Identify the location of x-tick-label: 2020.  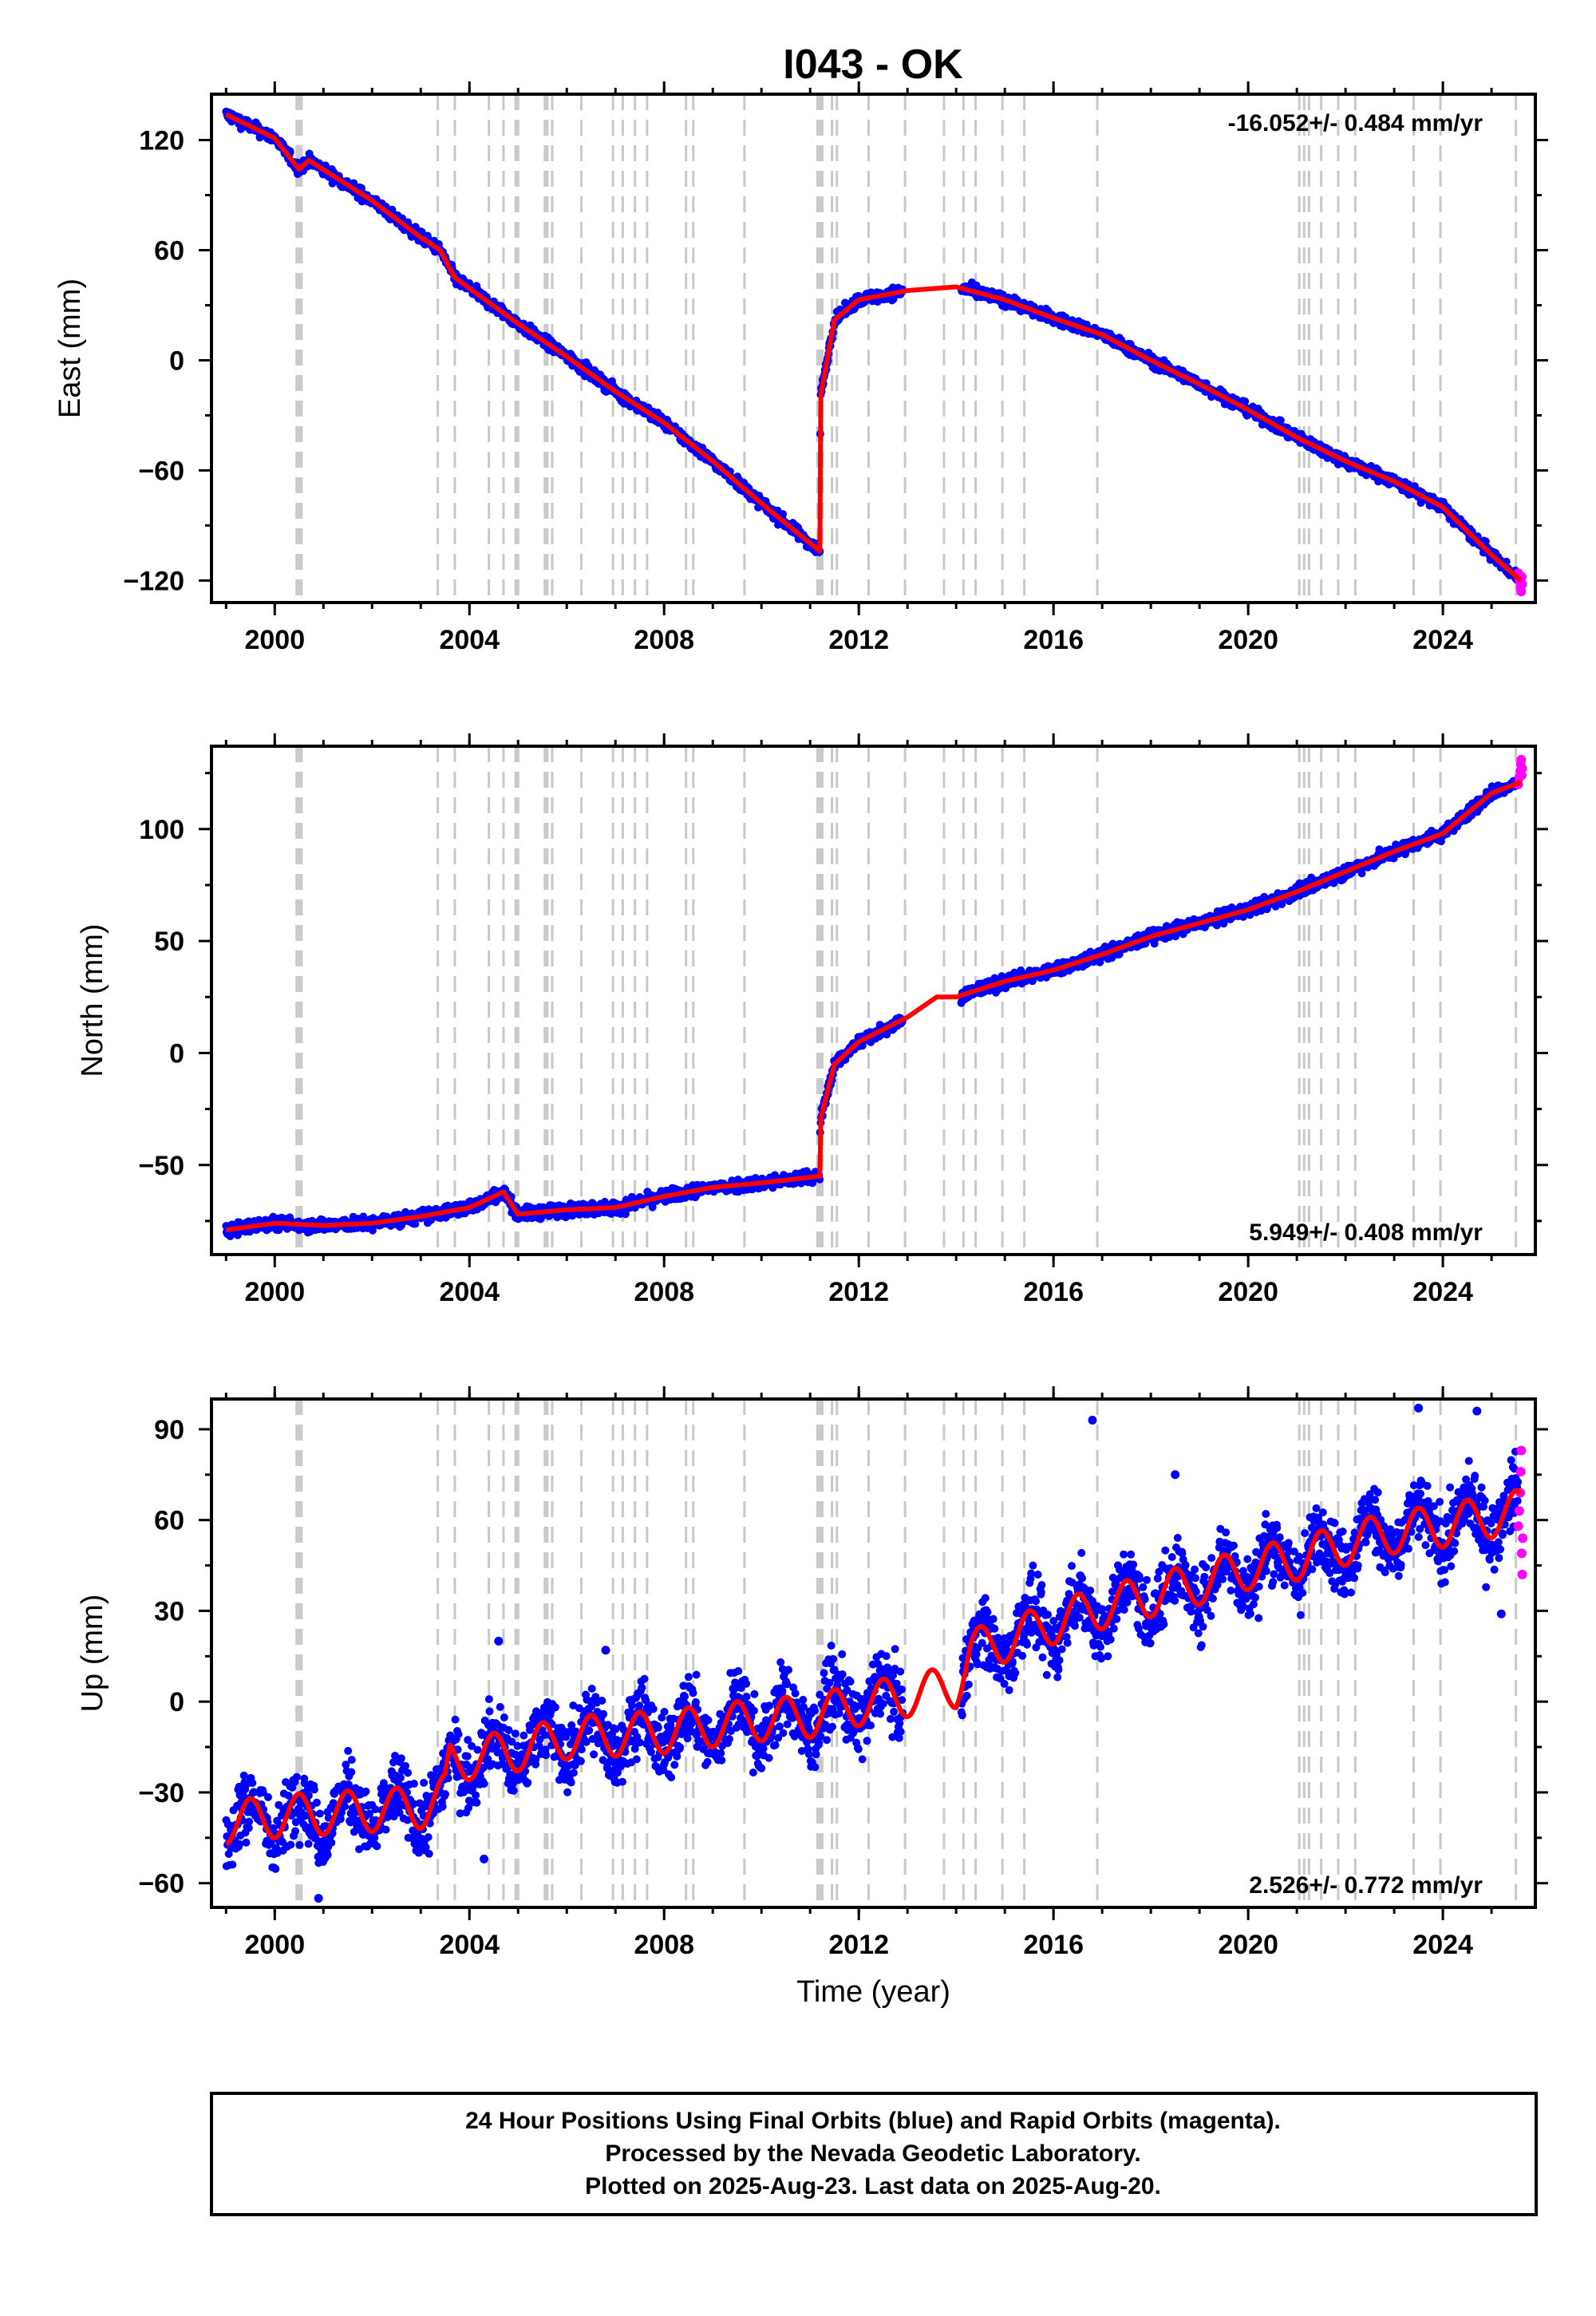
(1248, 640).